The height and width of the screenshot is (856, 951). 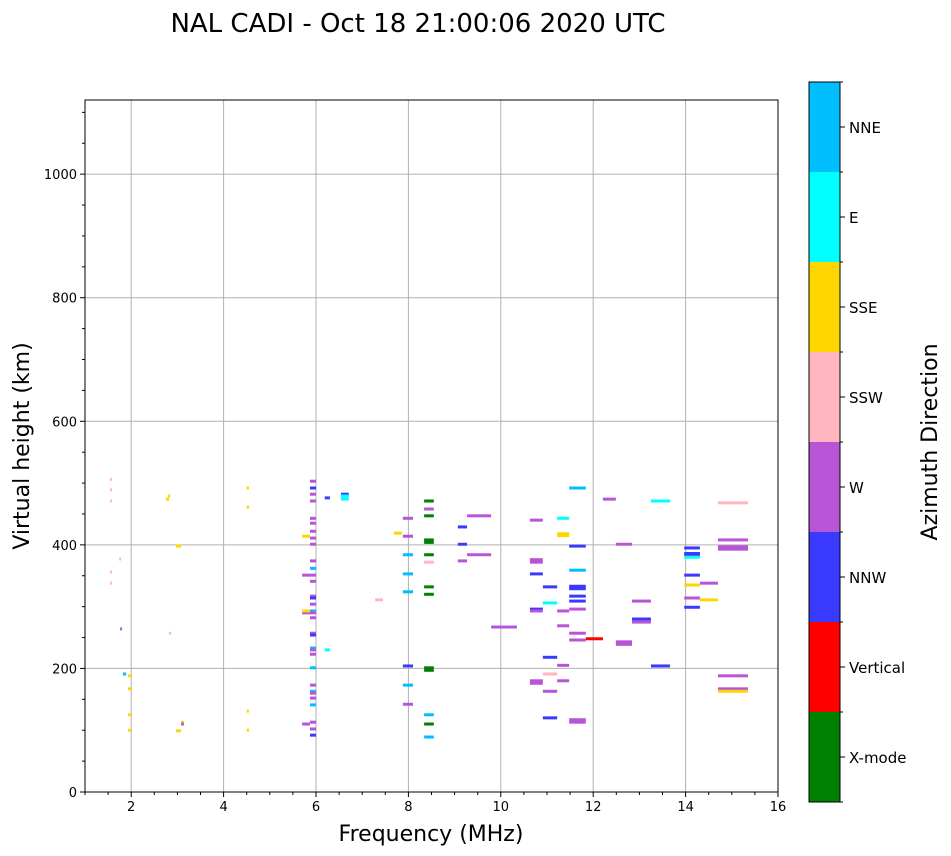 What do you see at coordinates (853, 218) in the screenshot?
I see `colorbar-label-e: E` at bounding box center [853, 218].